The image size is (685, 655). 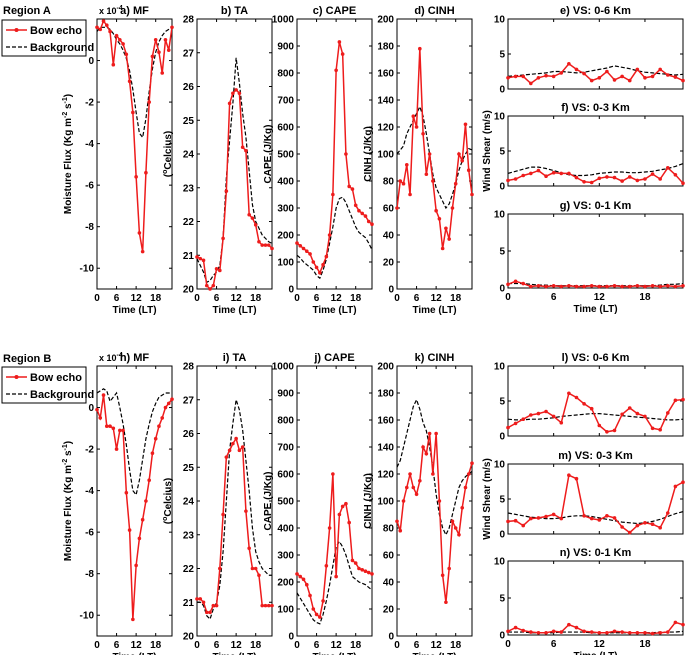 I want to click on legend-bow-label: Bow echo, so click(x=56, y=31).